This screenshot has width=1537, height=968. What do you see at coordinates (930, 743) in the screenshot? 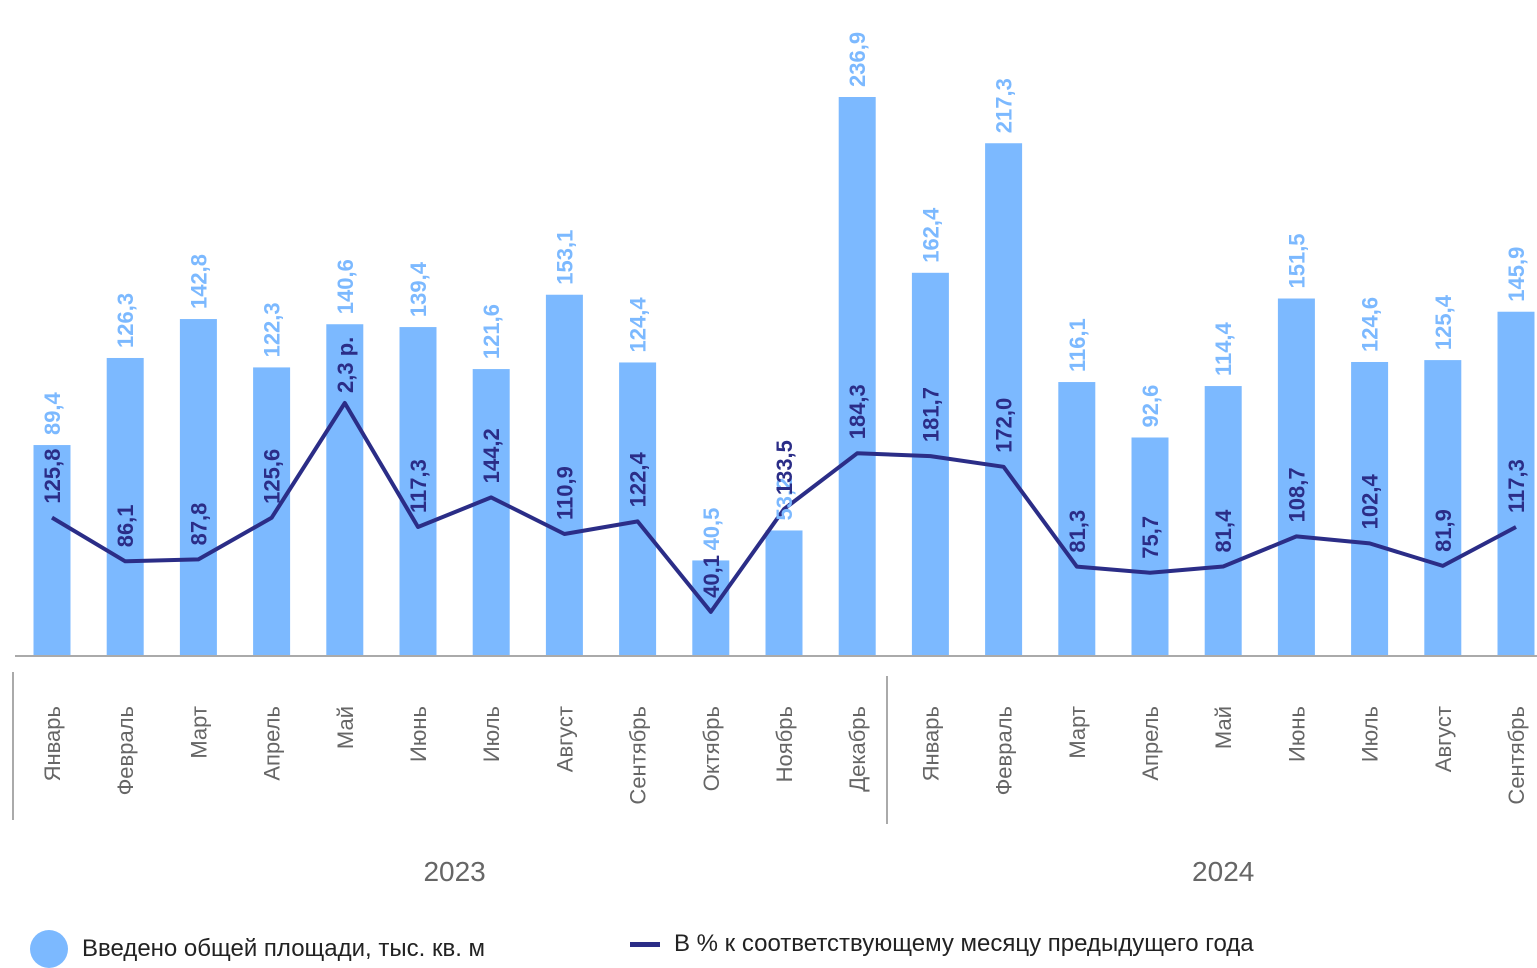
I see `month-label-12: Январь` at bounding box center [930, 743].